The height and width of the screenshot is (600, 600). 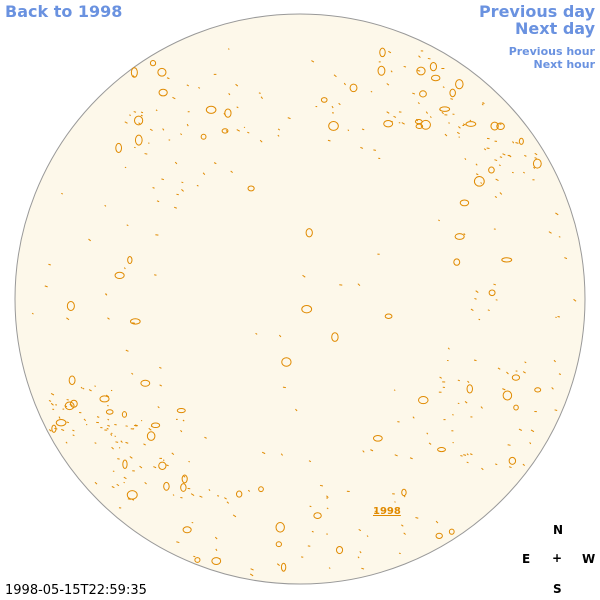 I want to click on previous-day-link: Previous day, so click(x=536, y=11).